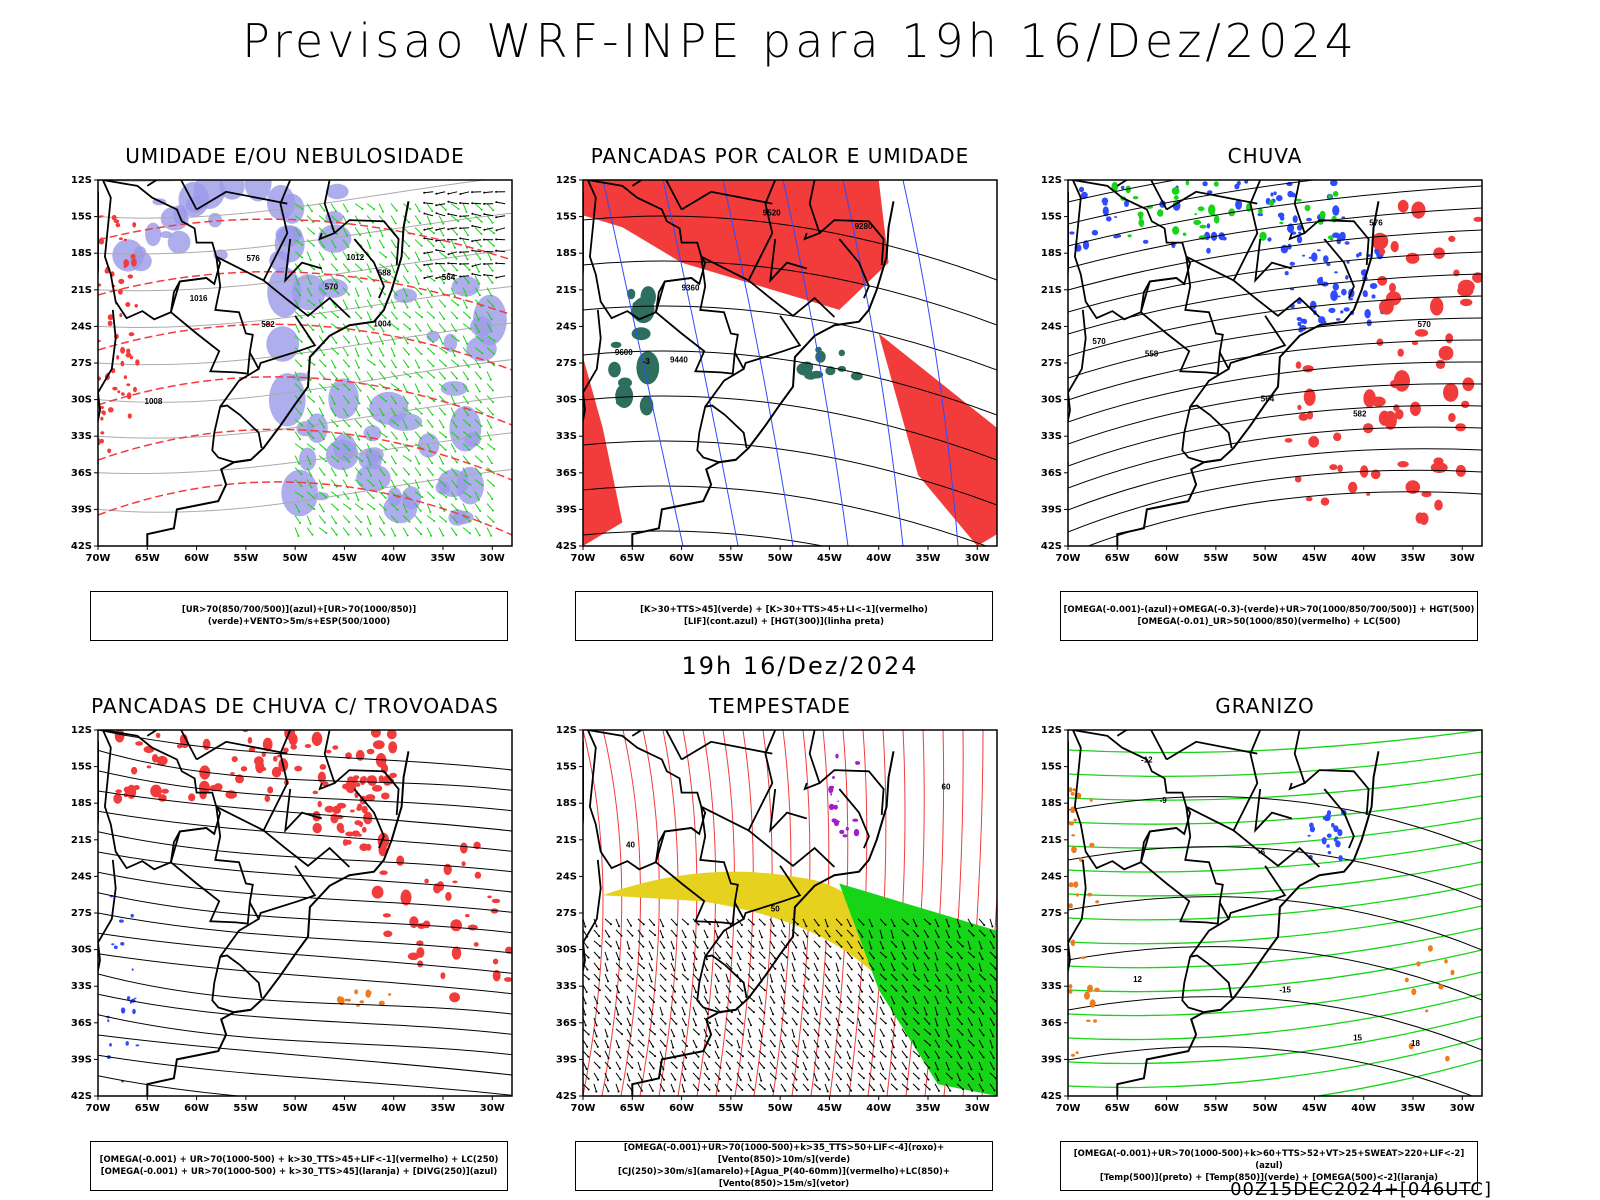 This screenshot has width=1600, height=1200. Describe the element at coordinates (1275, 823) in the screenshot. I see `temp-500-line` at that location.